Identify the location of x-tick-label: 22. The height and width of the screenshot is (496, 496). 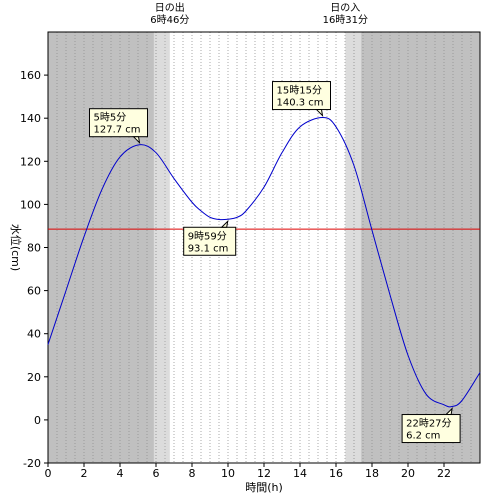
(444, 473).